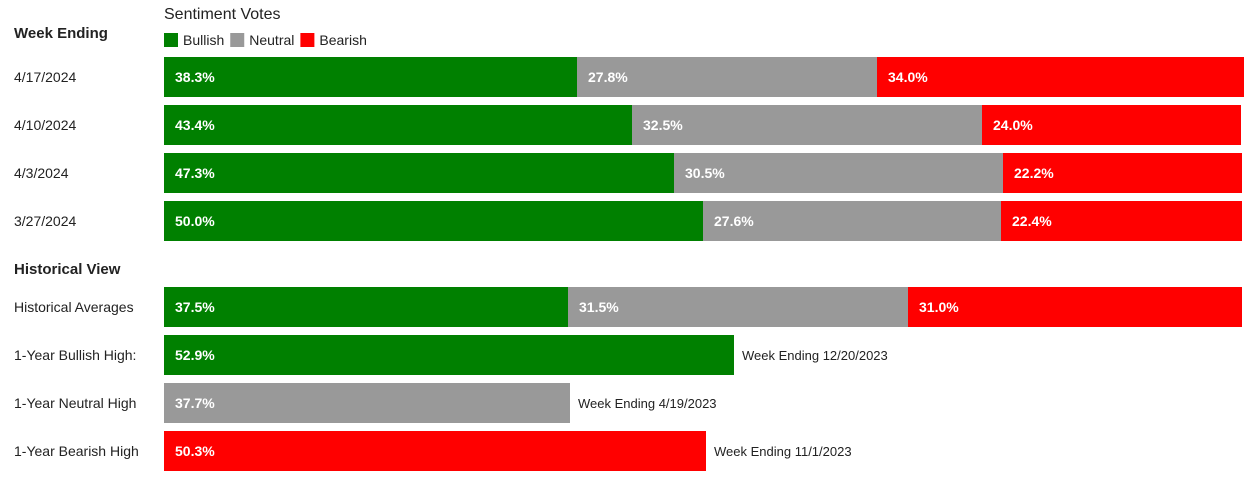 This screenshot has height=480, width=1251. What do you see at coordinates (783, 451) in the screenshot?
I see `bar-note: Week Ending 11/1/2023` at bounding box center [783, 451].